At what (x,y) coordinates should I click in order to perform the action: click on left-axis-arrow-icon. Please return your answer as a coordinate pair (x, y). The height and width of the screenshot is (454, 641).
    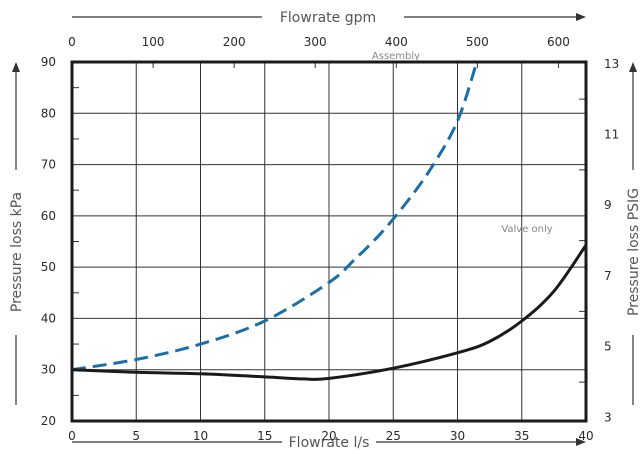
    Looking at the image, I should click on (16, 67).